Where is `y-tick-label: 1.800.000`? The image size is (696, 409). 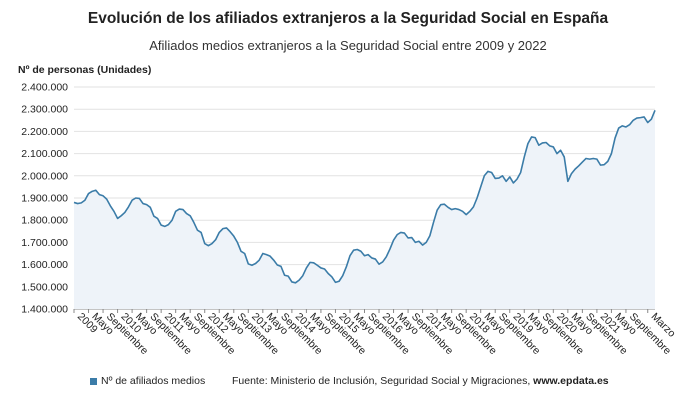
y-tick-label: 1.800.000 is located at coordinates (44, 221).